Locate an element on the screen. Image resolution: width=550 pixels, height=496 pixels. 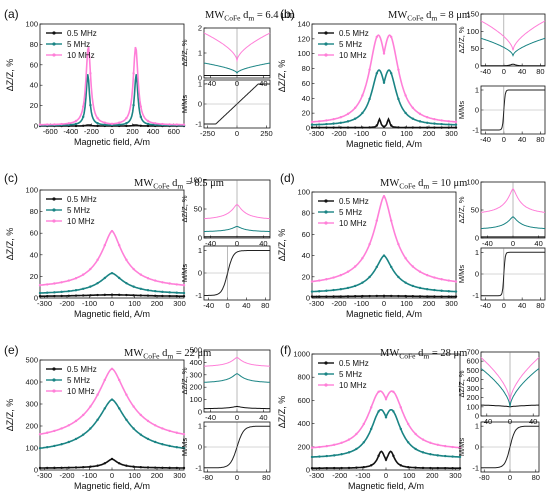
panel-label: (c) is located at coordinates (11, 178).